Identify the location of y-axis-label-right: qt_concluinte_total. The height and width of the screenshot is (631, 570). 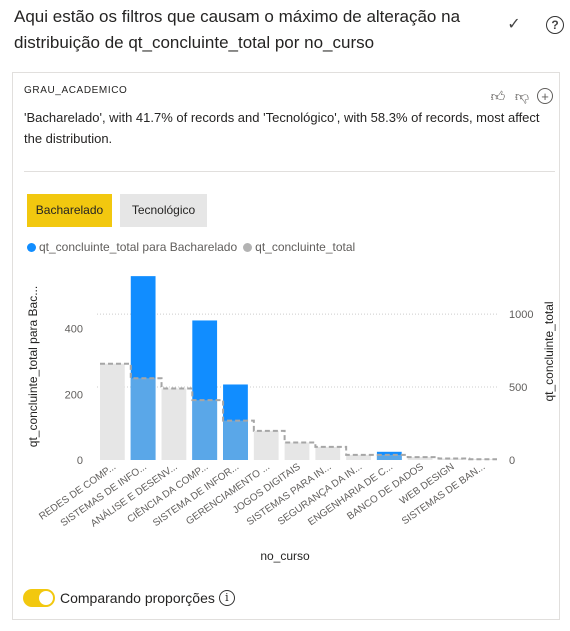
(549, 351).